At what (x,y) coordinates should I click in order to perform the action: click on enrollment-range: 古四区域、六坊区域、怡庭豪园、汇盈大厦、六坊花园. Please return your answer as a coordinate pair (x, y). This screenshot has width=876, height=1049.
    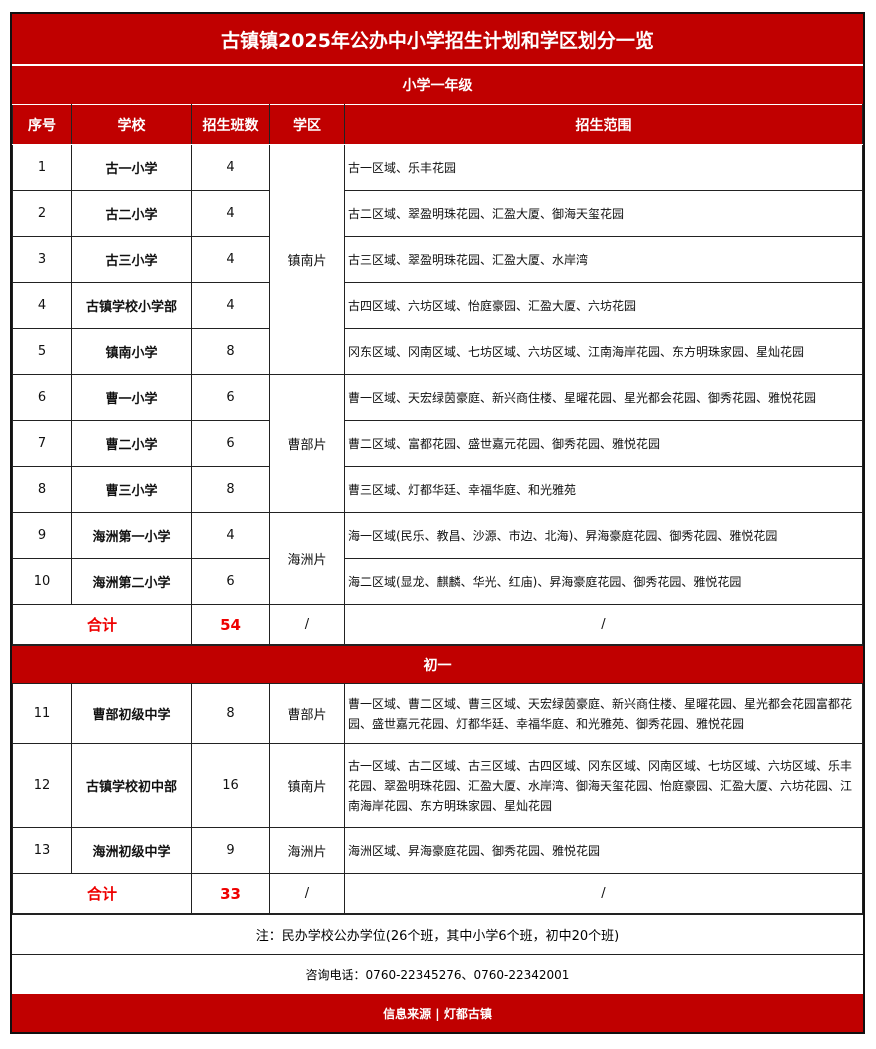
    Looking at the image, I should click on (603, 305).